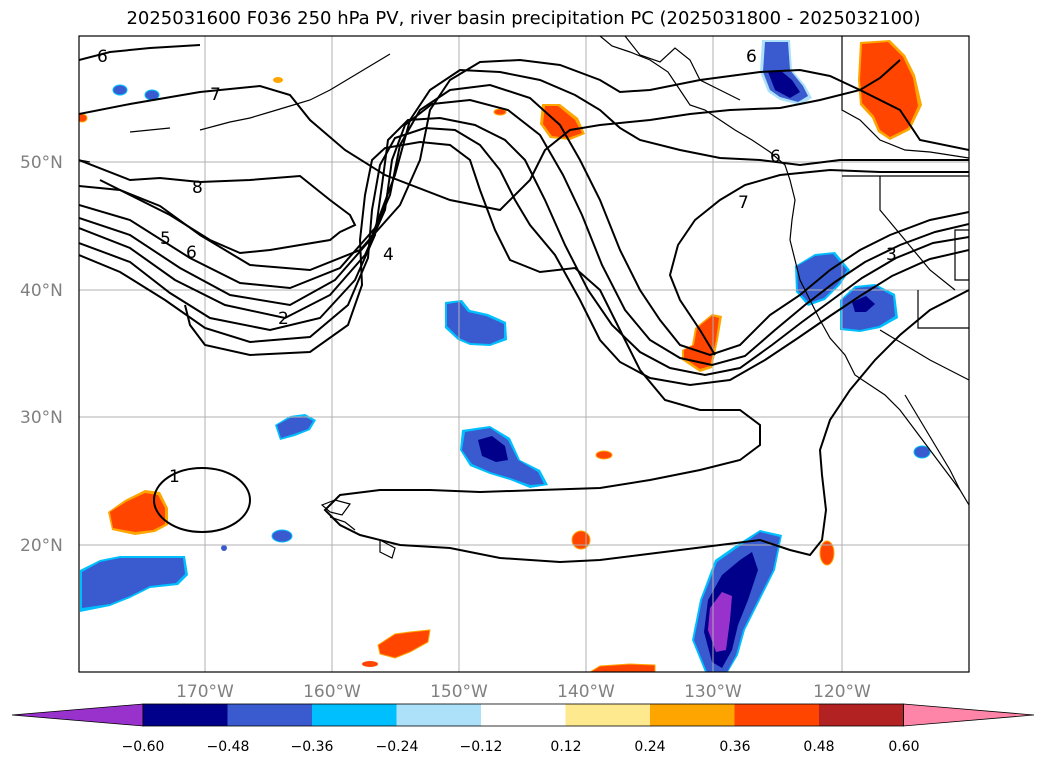  Describe the element at coordinates (903, 747) in the screenshot. I see `colorbar-tick-label: 0.60` at that location.